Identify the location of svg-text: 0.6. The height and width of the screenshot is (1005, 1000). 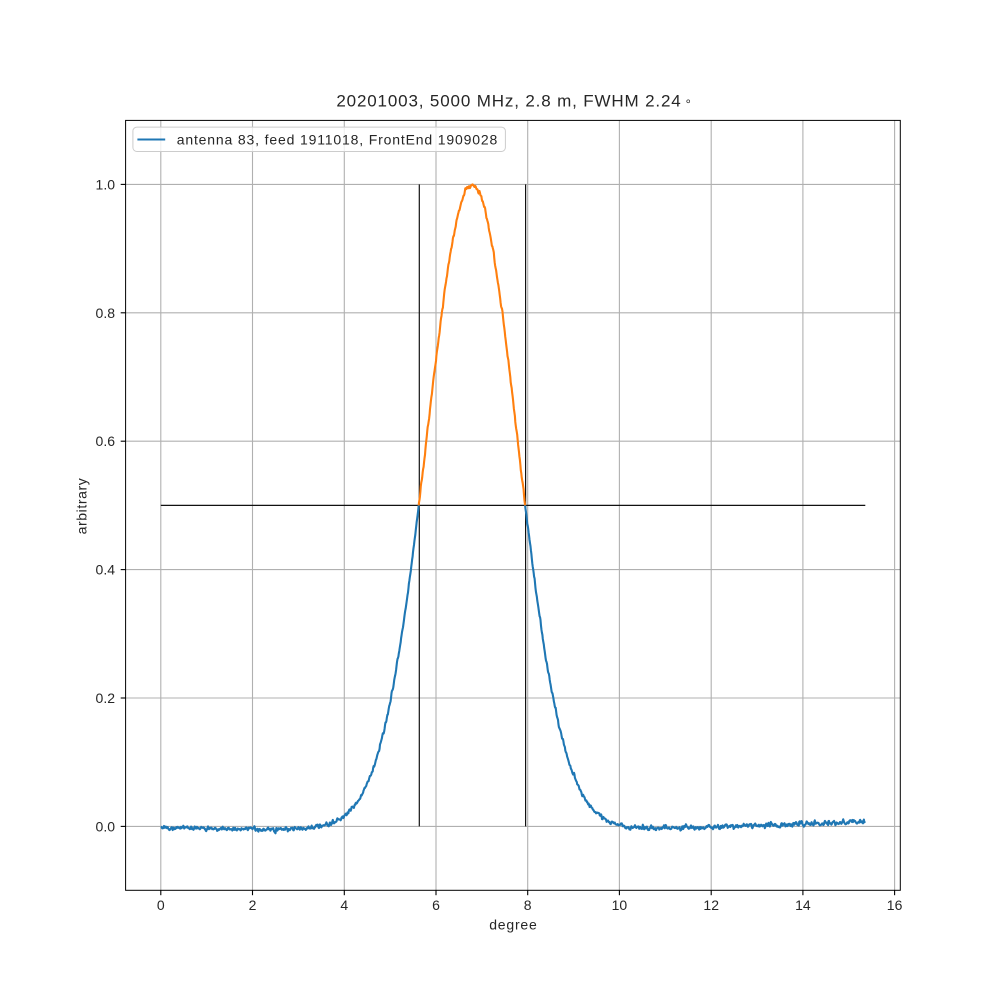
(106, 441).